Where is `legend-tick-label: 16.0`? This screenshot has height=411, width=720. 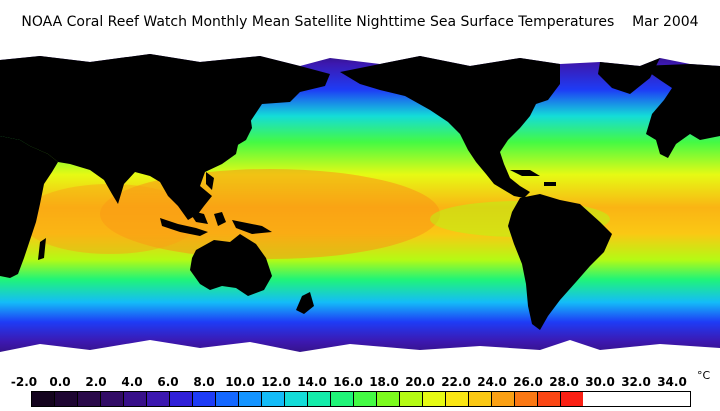
legend-tick-label: 16.0 is located at coordinates (348, 382).